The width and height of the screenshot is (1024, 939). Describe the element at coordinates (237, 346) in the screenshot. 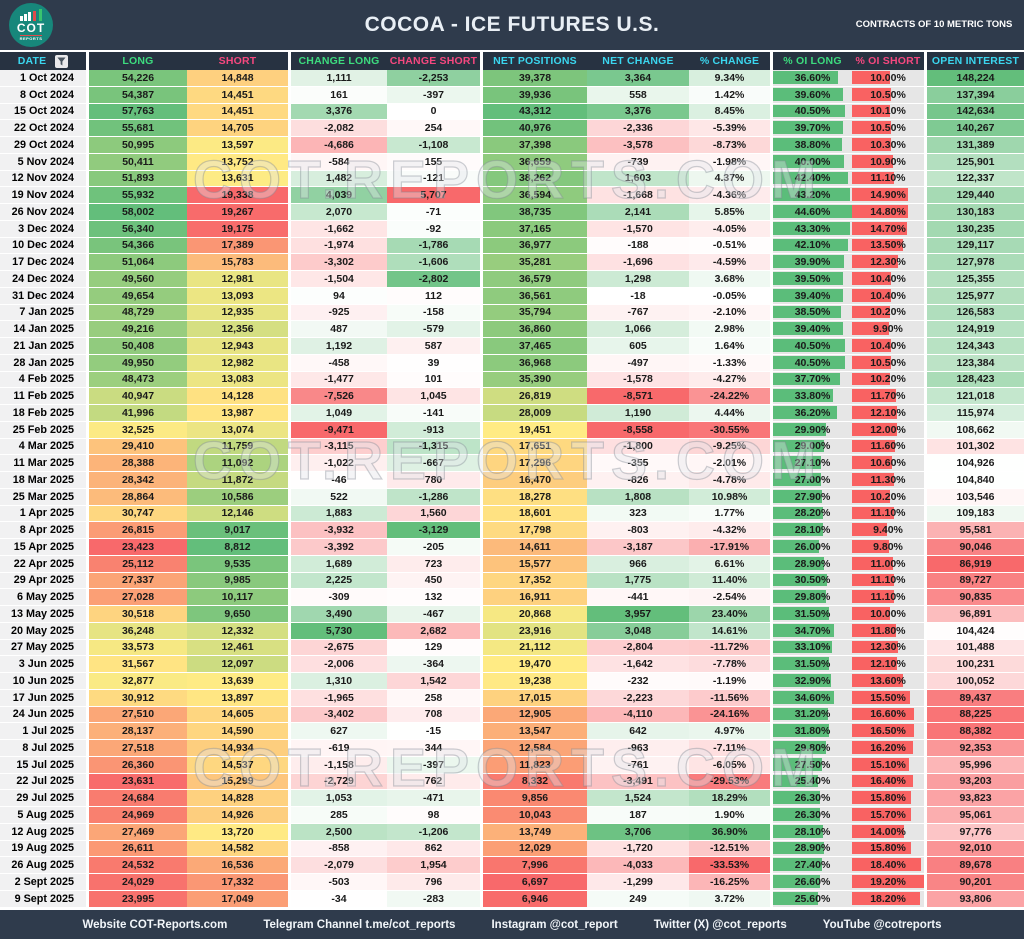

I see `cell-short: 12,943` at that location.